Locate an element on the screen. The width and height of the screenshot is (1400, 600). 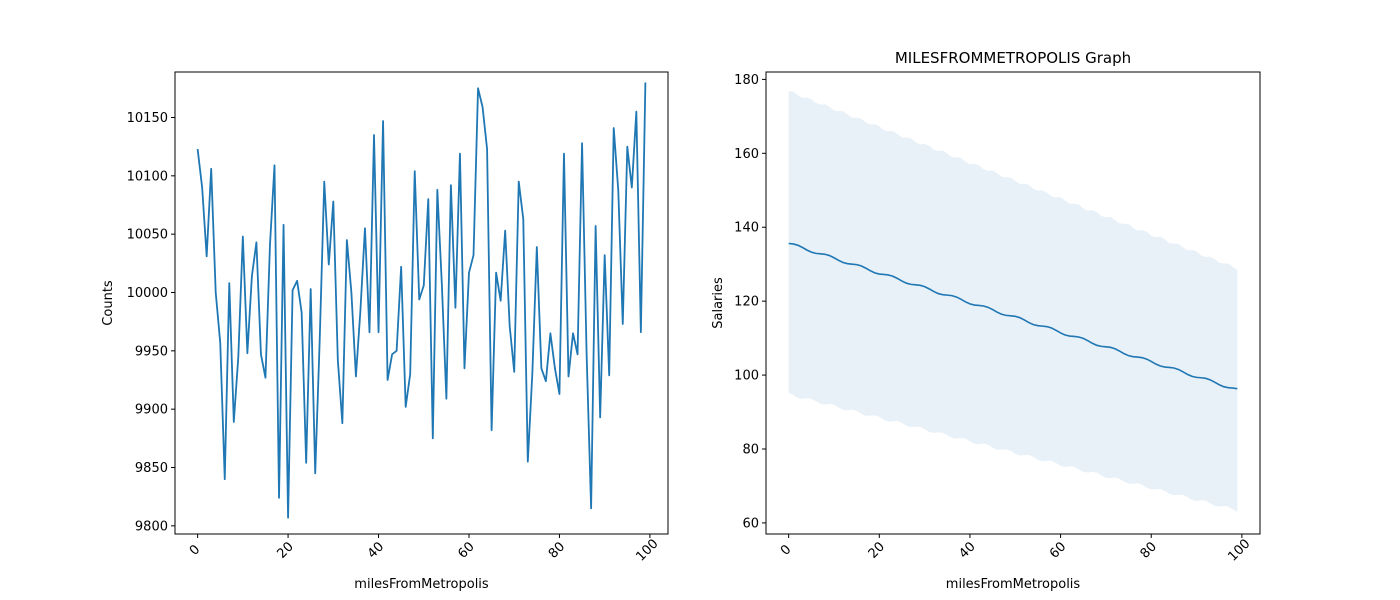
y-tick-label: 180 is located at coordinates (746, 80).